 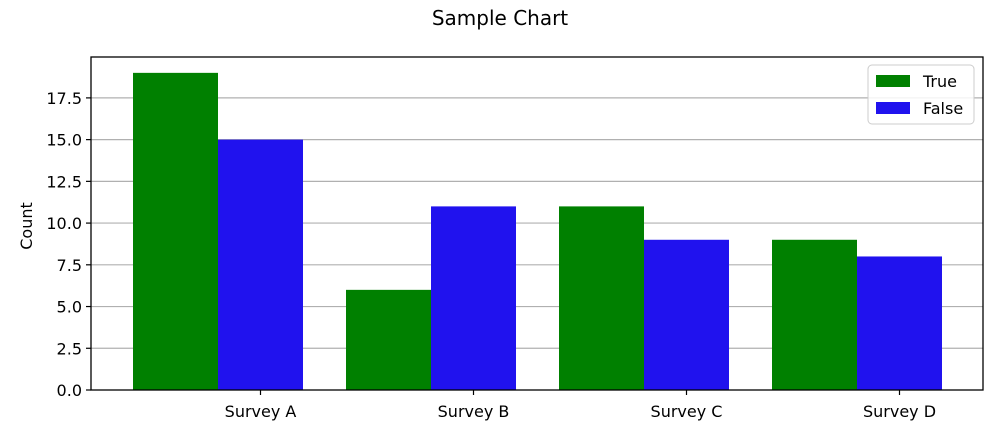 I want to click on bar-false-survey-b, so click(x=473, y=298).